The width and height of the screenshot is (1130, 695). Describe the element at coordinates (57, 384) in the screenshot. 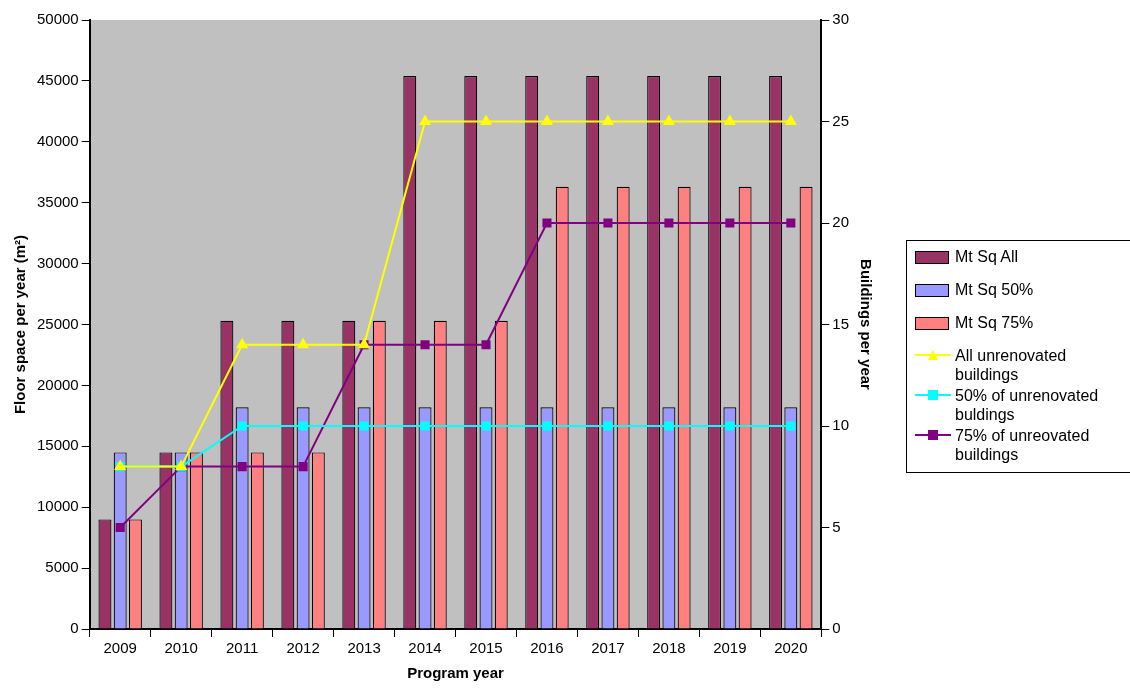

I see `y-tick-label: 20000` at that location.